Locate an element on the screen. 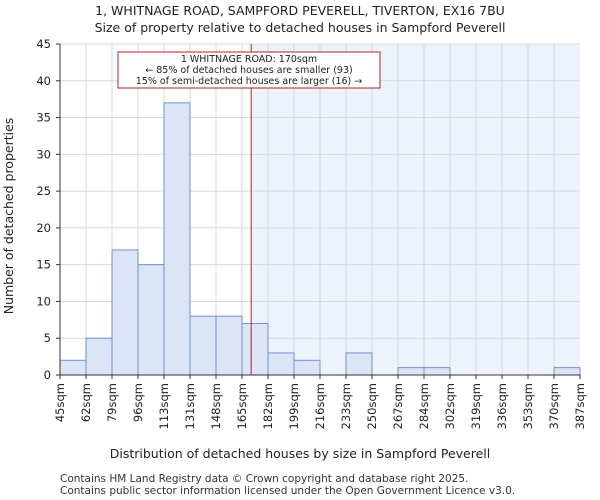 The height and width of the screenshot is (500, 600). x-tick-label-7: 165sqm is located at coordinates (242, 406).